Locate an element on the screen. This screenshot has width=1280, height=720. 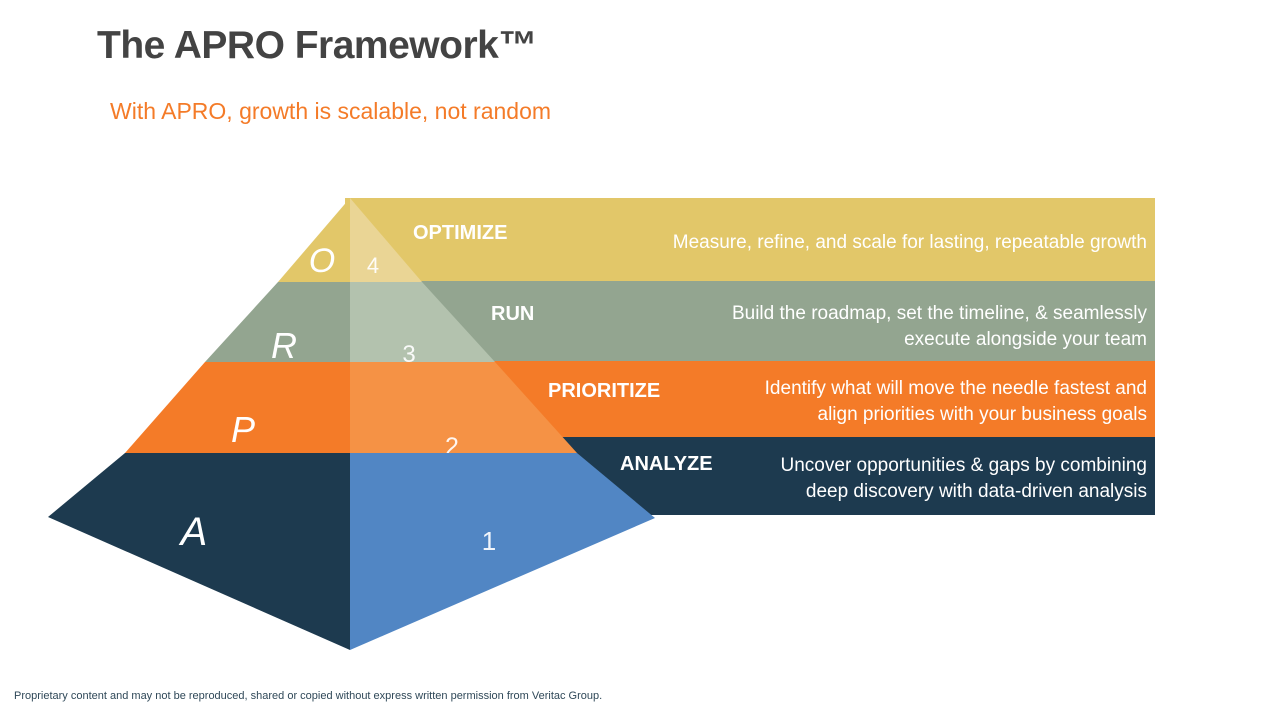
pyramid-level-analyze: A 1 is located at coordinates (351, 551).